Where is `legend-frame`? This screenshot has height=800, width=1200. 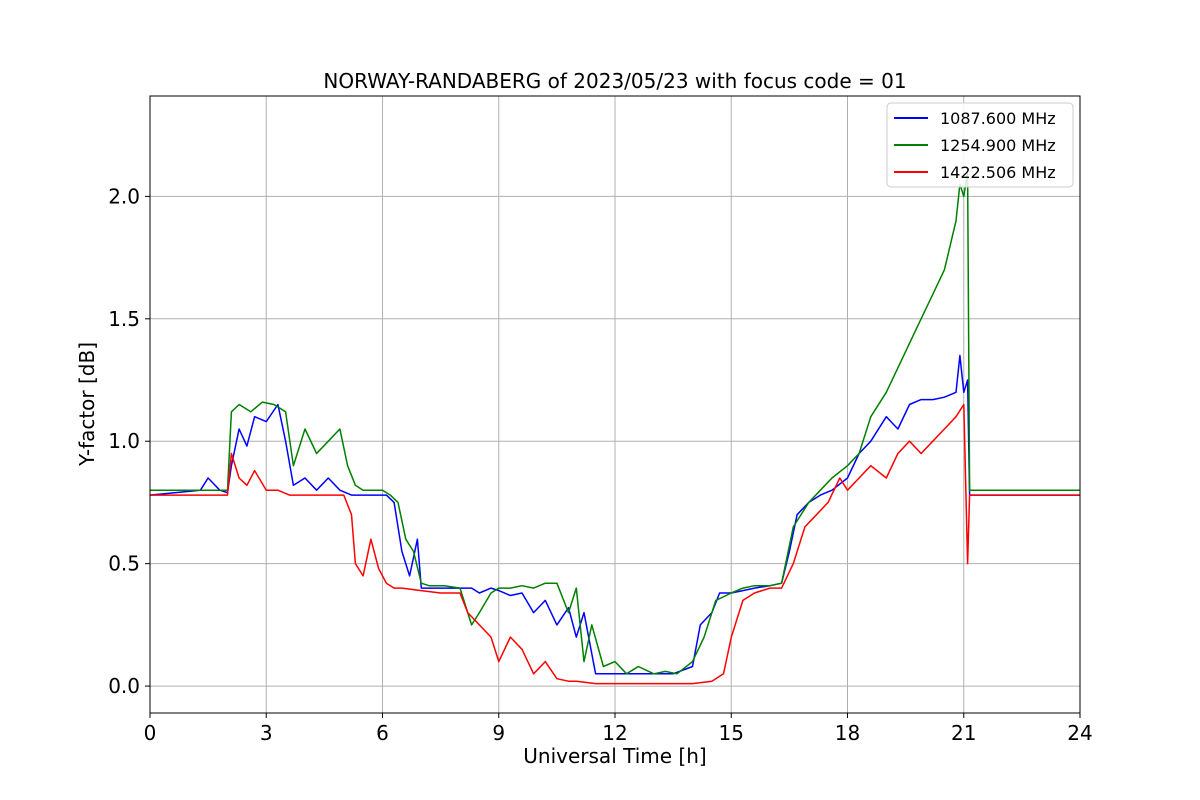
legend-frame is located at coordinates (980, 145).